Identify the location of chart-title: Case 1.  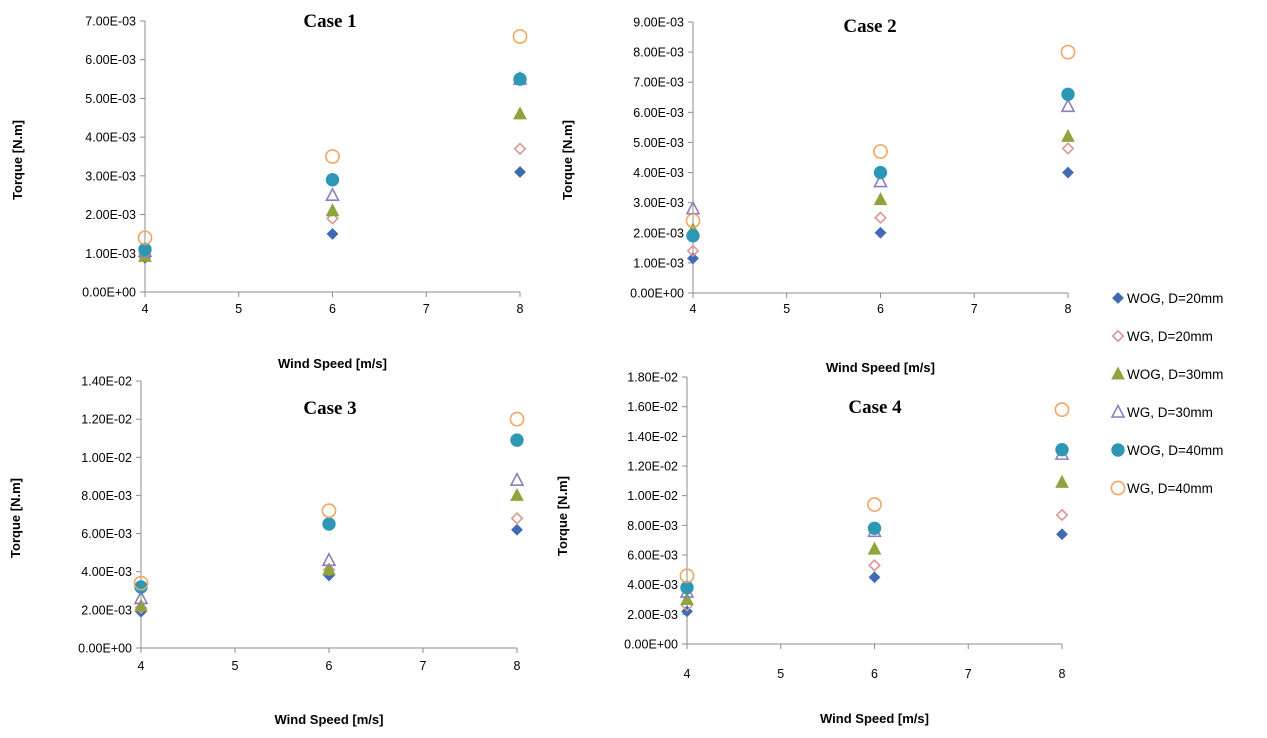
(329, 21).